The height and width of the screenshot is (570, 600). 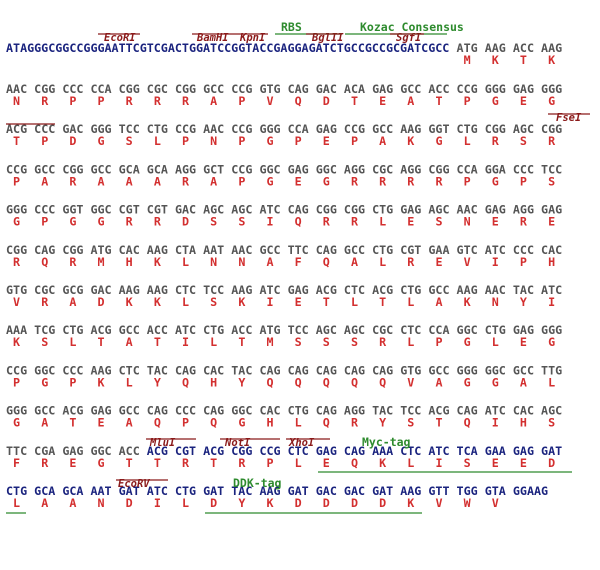 What do you see at coordinates (157, 210) in the screenshot?
I see `codon: CGT` at bounding box center [157, 210].